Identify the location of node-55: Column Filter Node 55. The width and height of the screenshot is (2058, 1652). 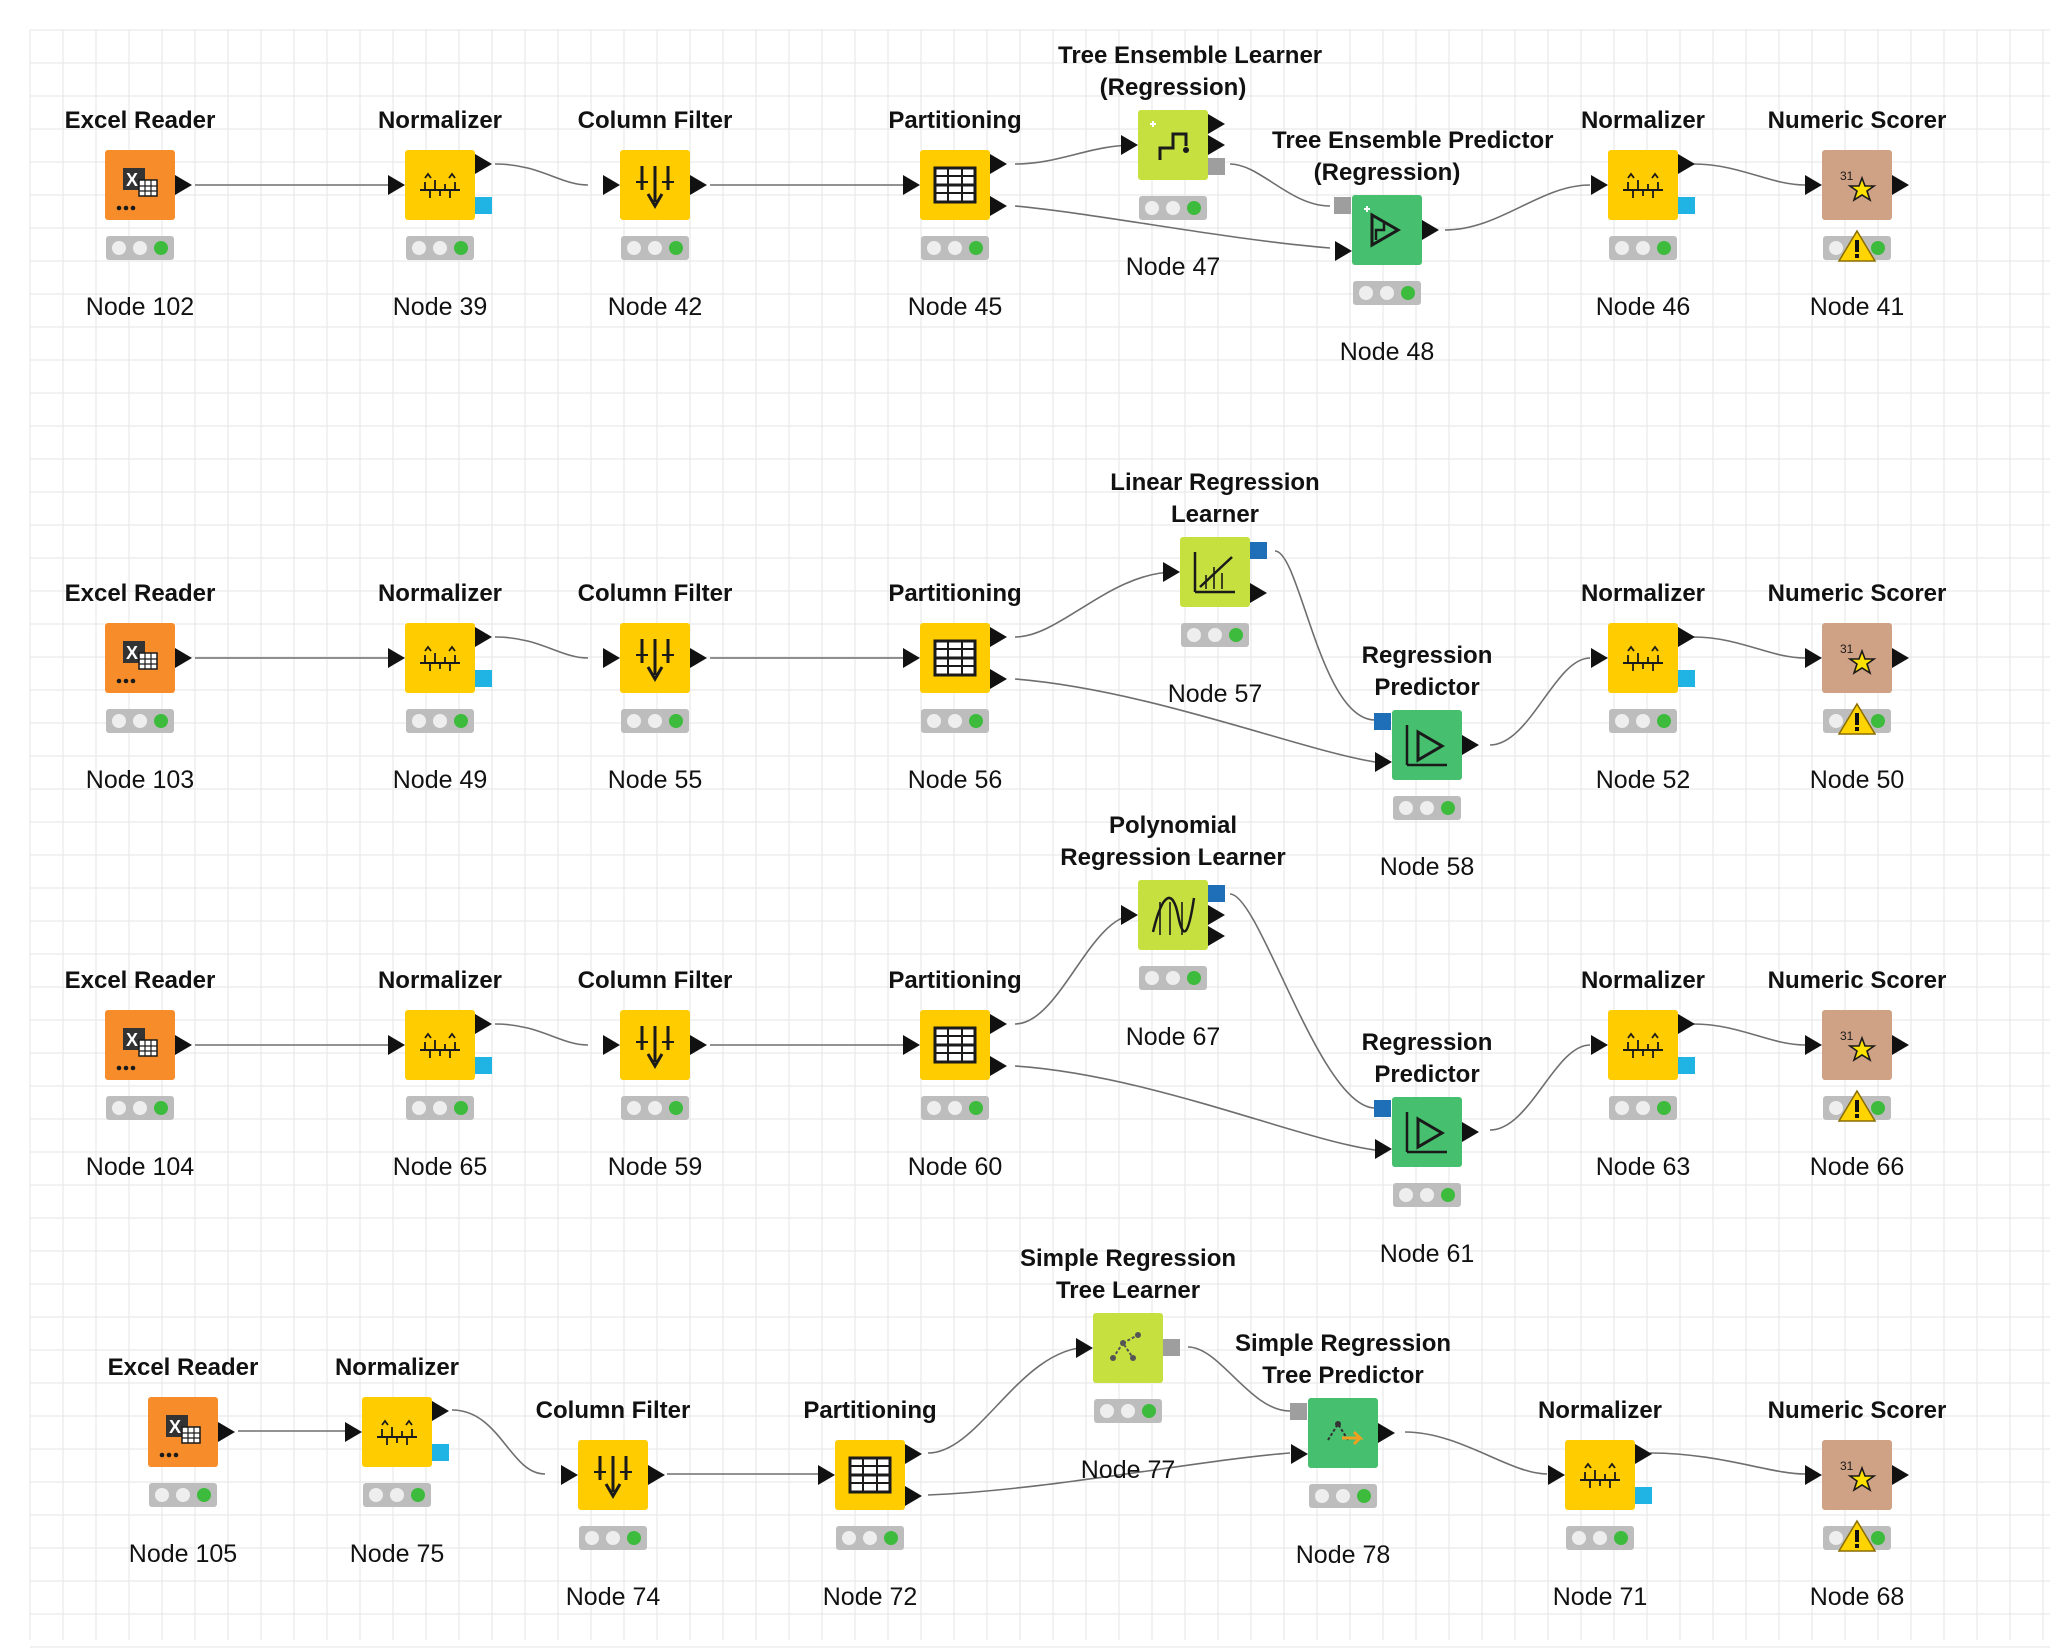
(655, 687).